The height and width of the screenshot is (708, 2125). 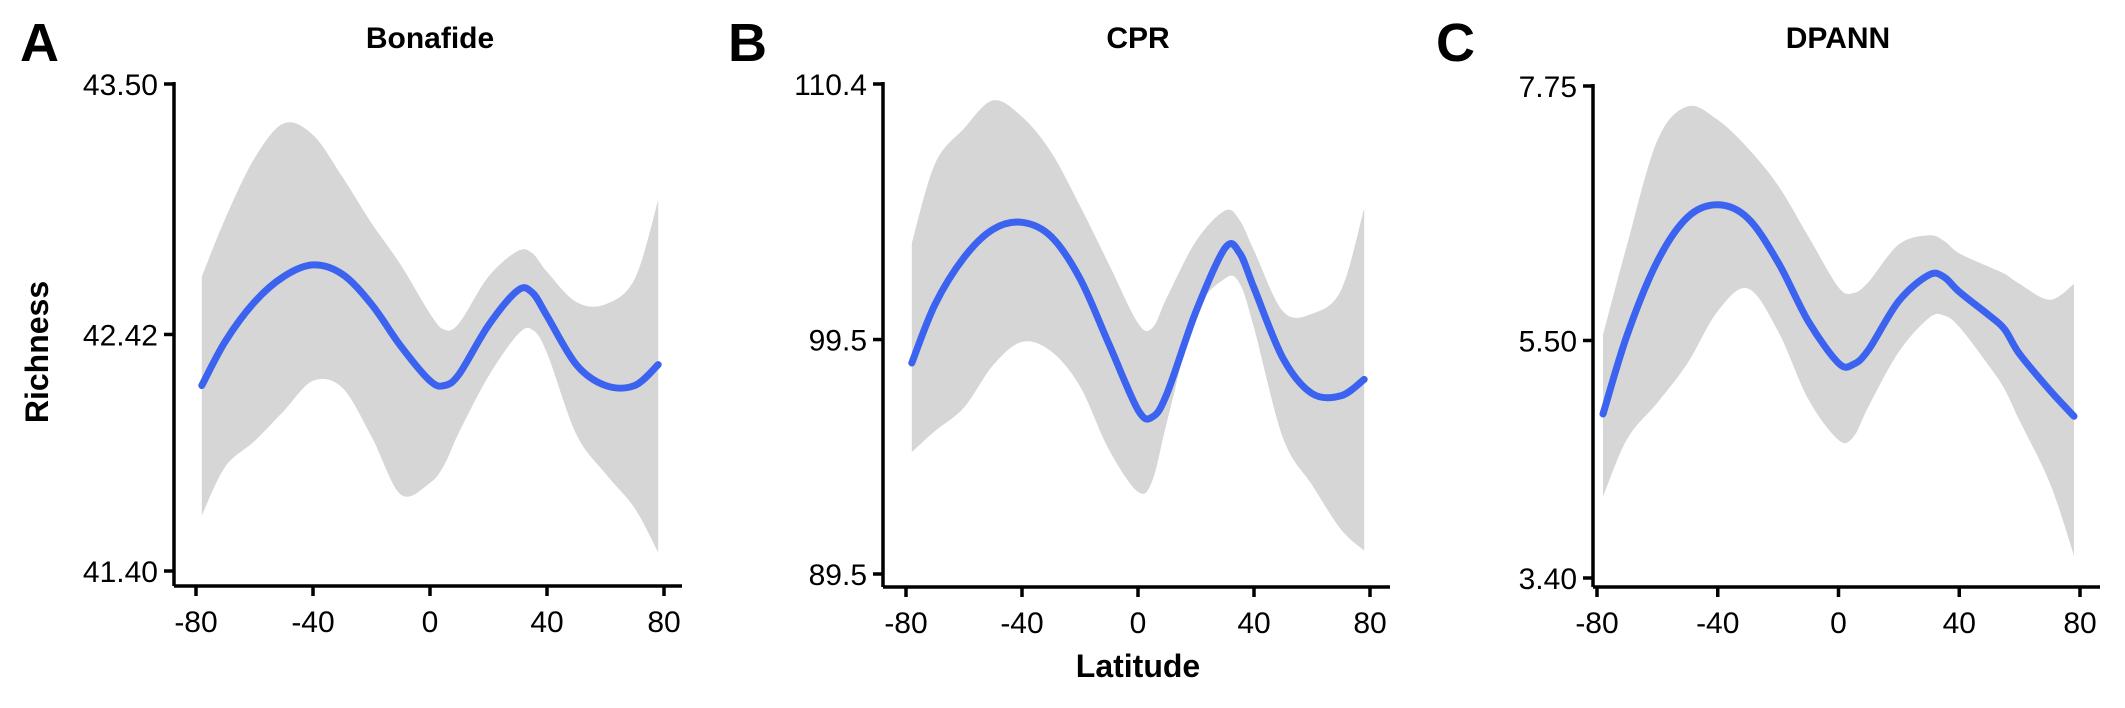 What do you see at coordinates (430, 38) in the screenshot?
I see `panel-title: Bonafide` at bounding box center [430, 38].